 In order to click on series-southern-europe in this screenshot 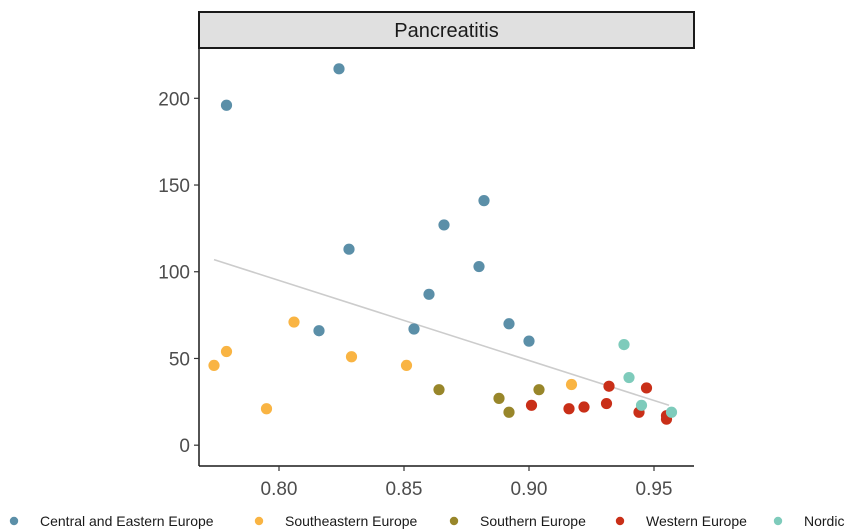, I will do `click(489, 401)`.